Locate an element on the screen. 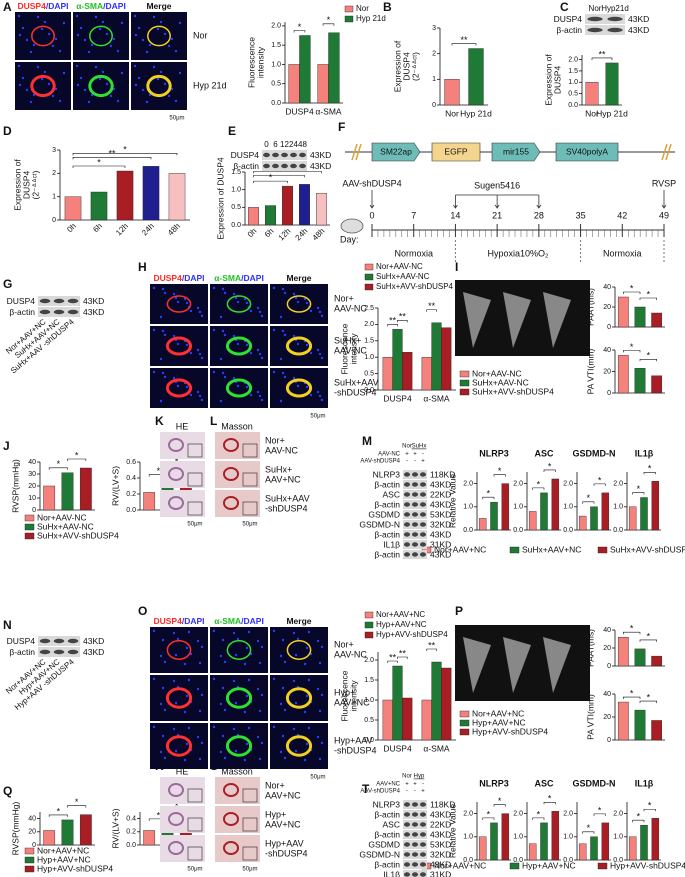 The height and width of the screenshot is (877, 685). day-number: 28 is located at coordinates (539, 215).